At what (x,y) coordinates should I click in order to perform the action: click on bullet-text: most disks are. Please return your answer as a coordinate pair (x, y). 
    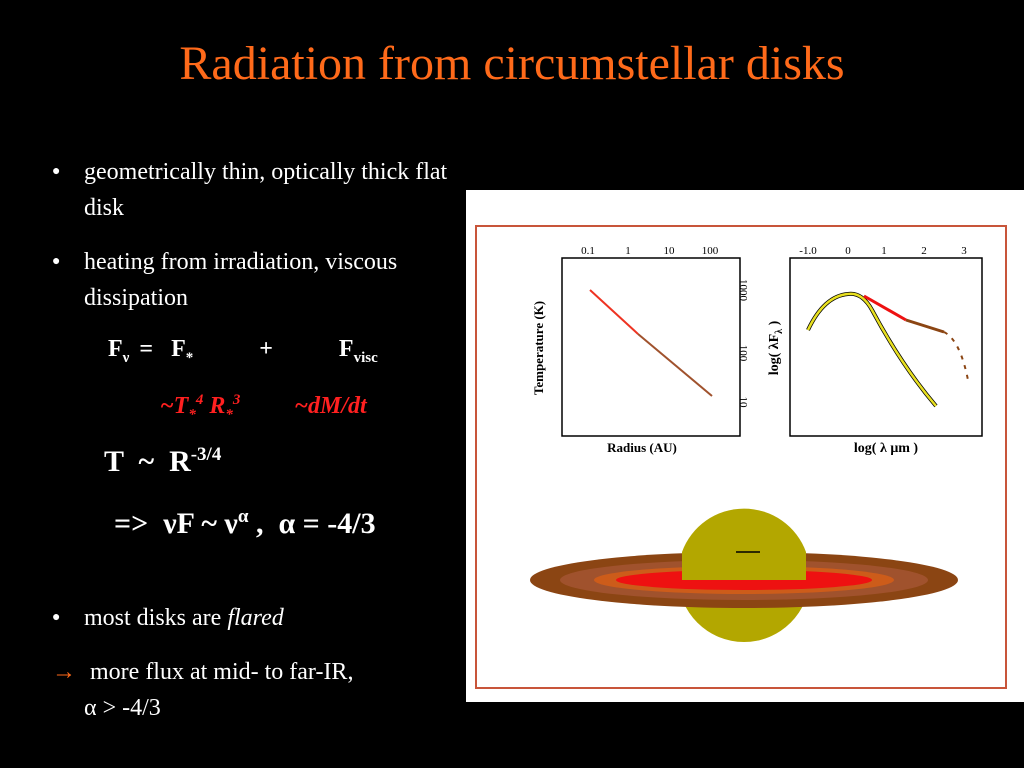
    Looking at the image, I should click on (156, 618).